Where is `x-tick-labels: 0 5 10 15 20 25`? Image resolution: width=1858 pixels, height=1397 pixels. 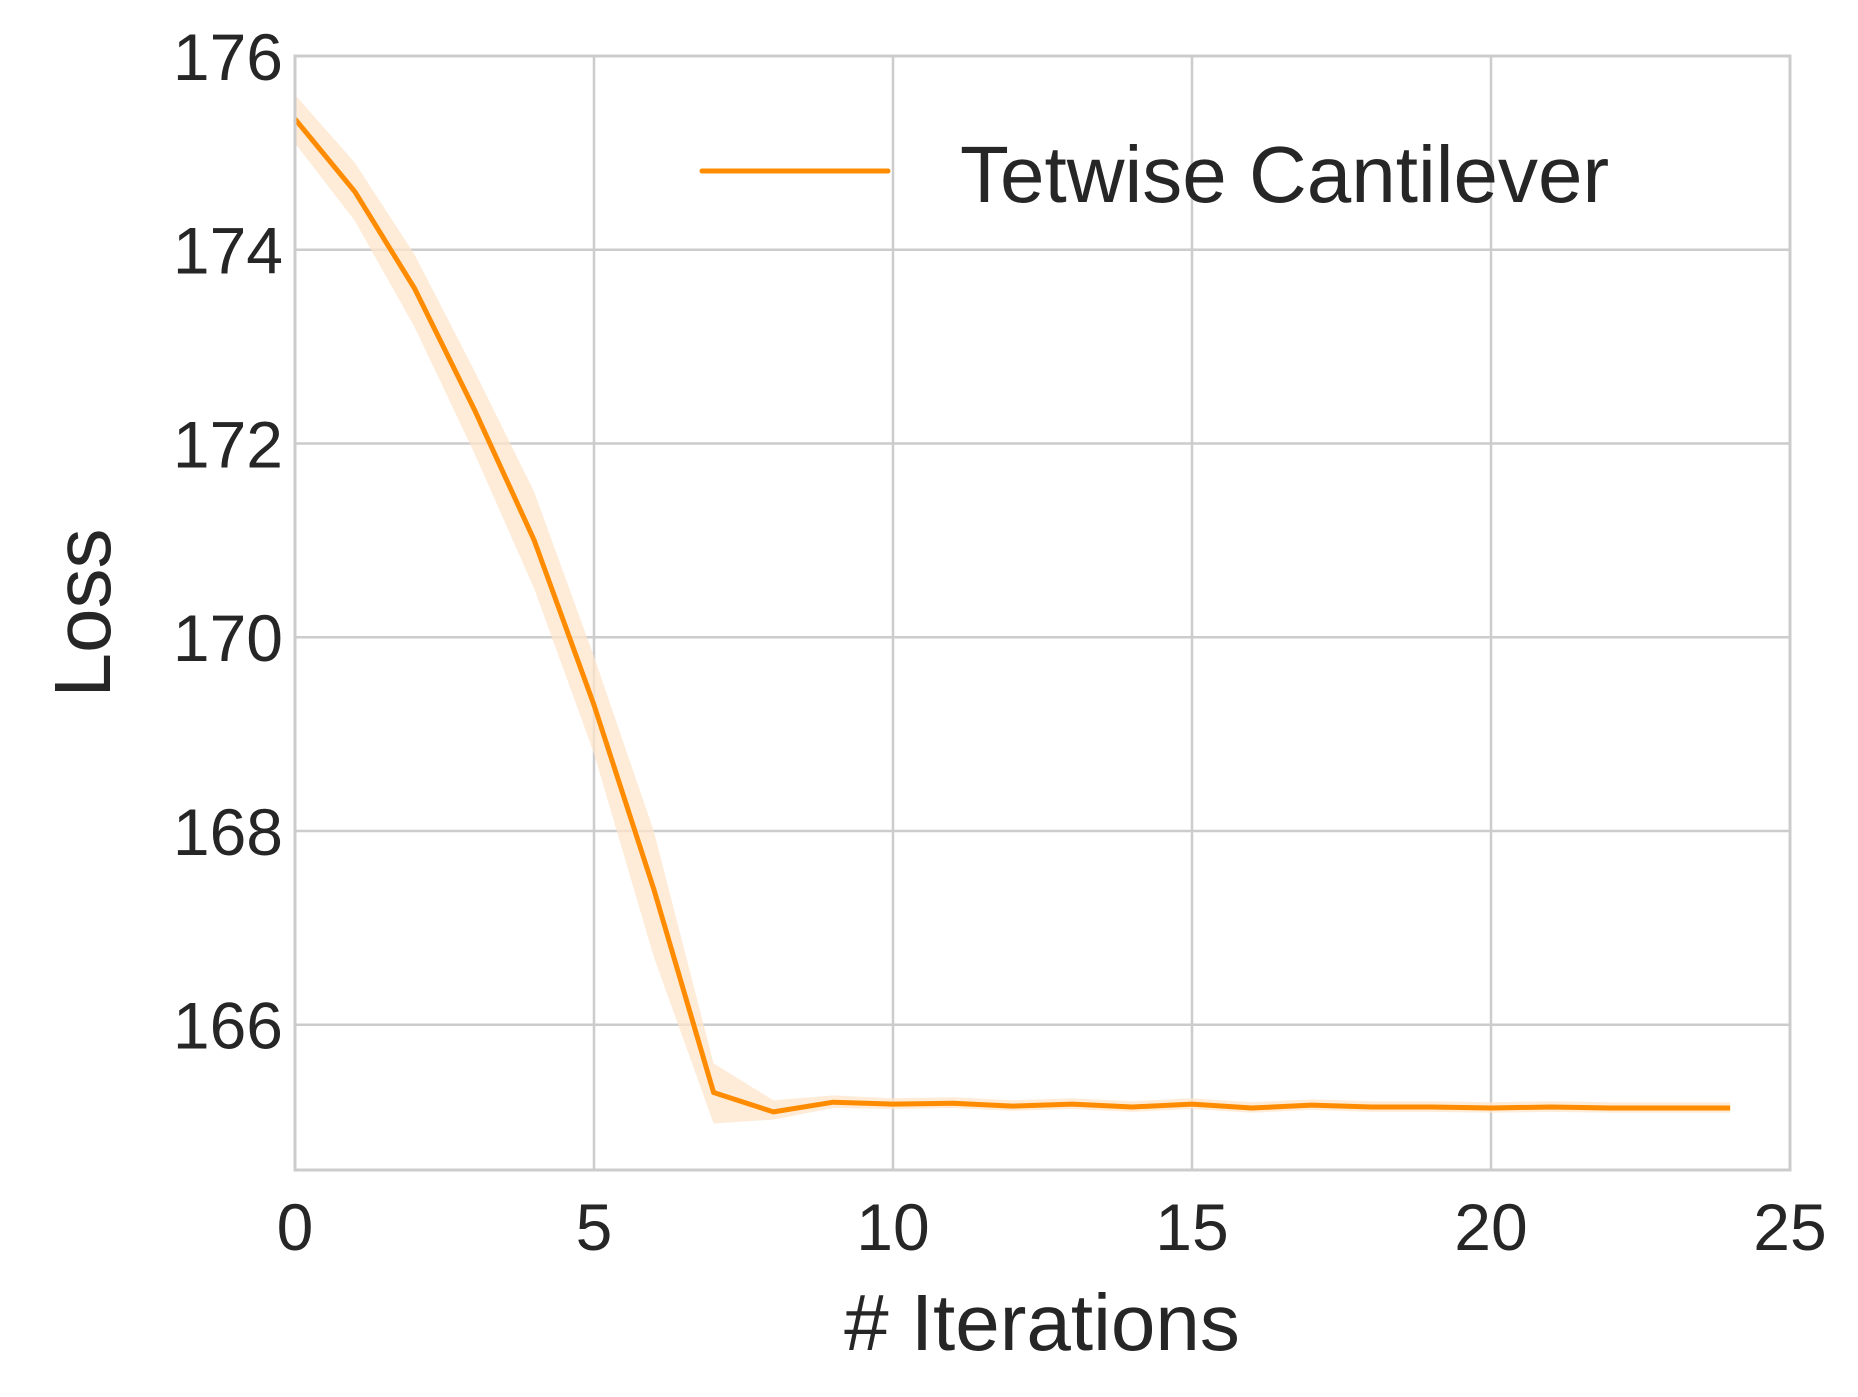 x-tick-labels: 0 5 10 15 20 25 is located at coordinates (1052, 1227).